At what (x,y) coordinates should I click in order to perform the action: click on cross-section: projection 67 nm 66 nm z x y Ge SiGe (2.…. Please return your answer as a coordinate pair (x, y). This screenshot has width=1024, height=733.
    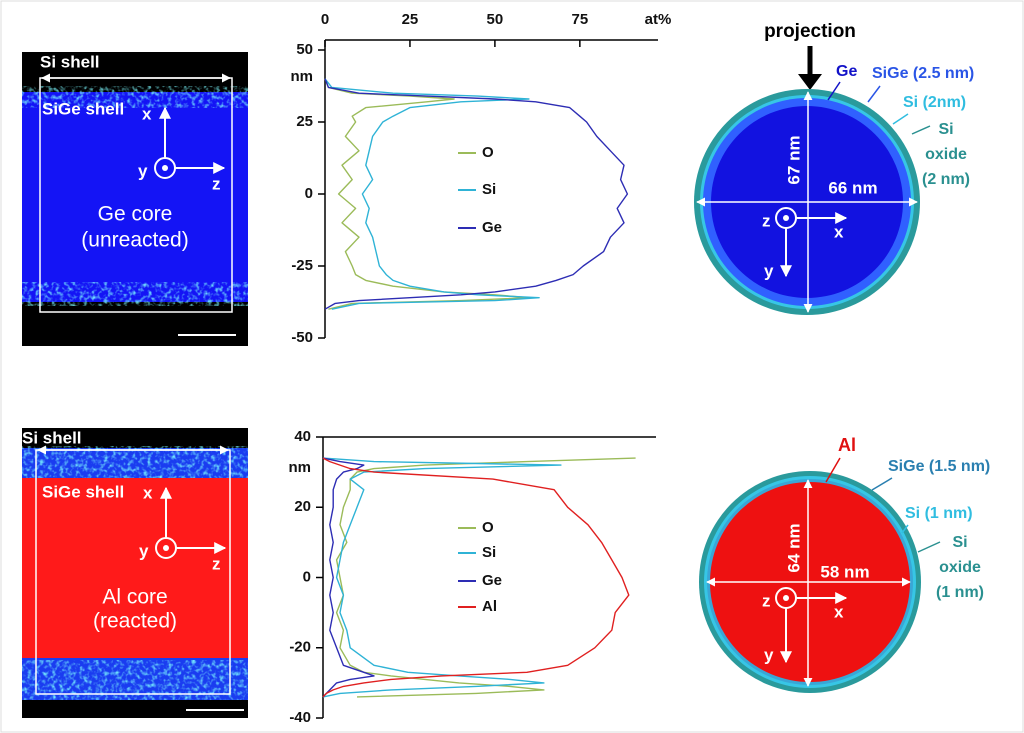
    Looking at the image, I should click on (834, 168).